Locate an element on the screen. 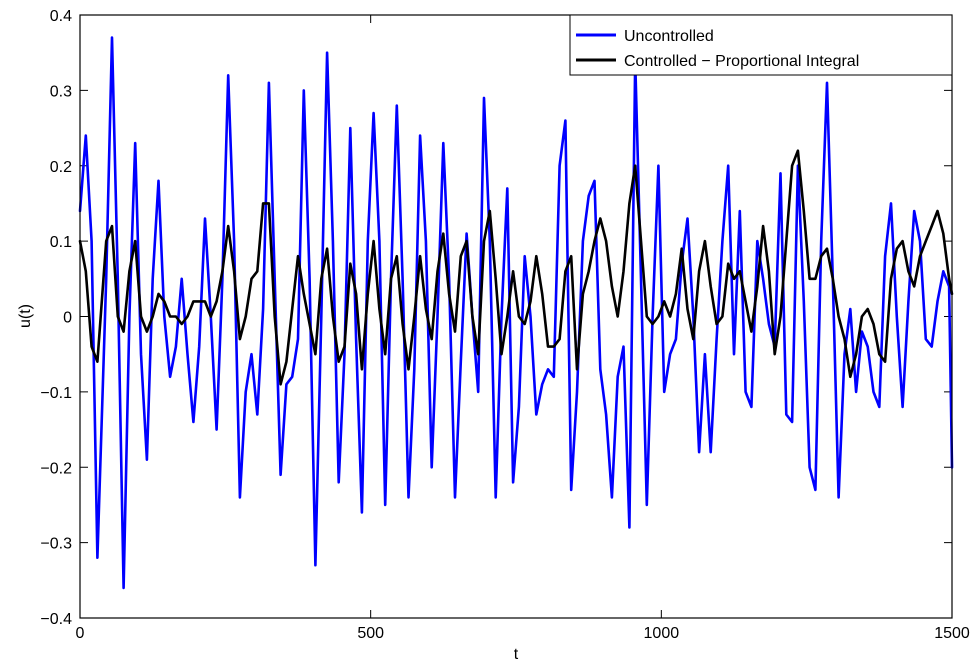 Image resolution: width=976 pixels, height=663 pixels. legend-label-uncontrolled: Uncontrolled is located at coordinates (669, 36).